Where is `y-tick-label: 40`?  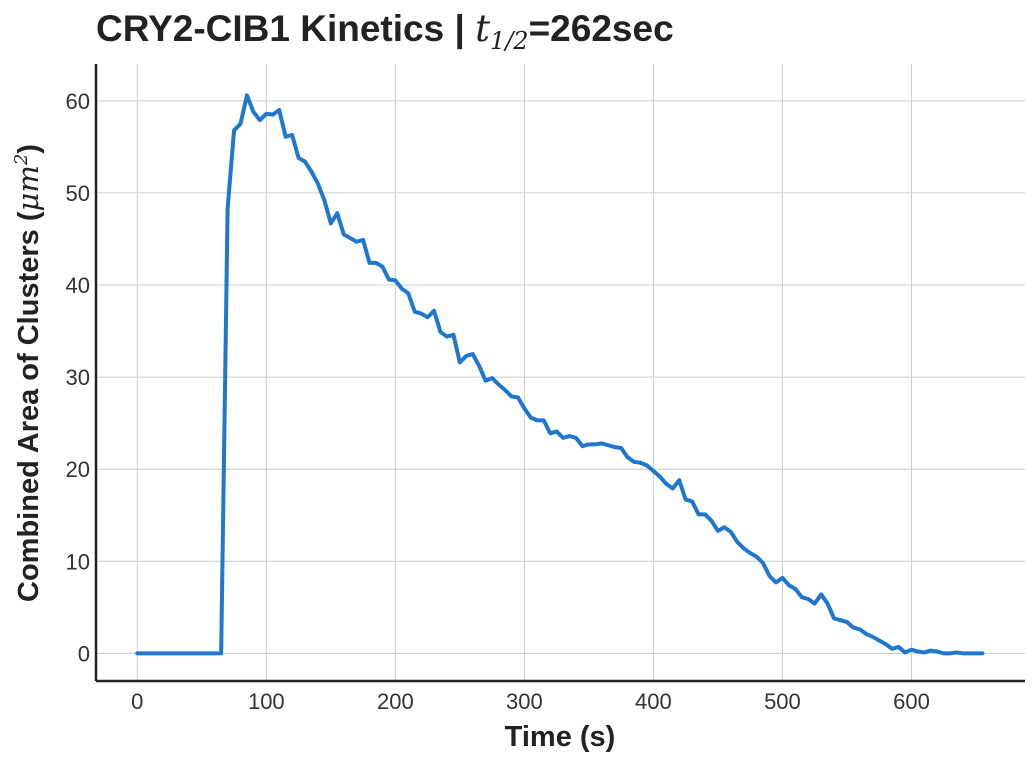
y-tick-label: 40 is located at coordinates (78, 285).